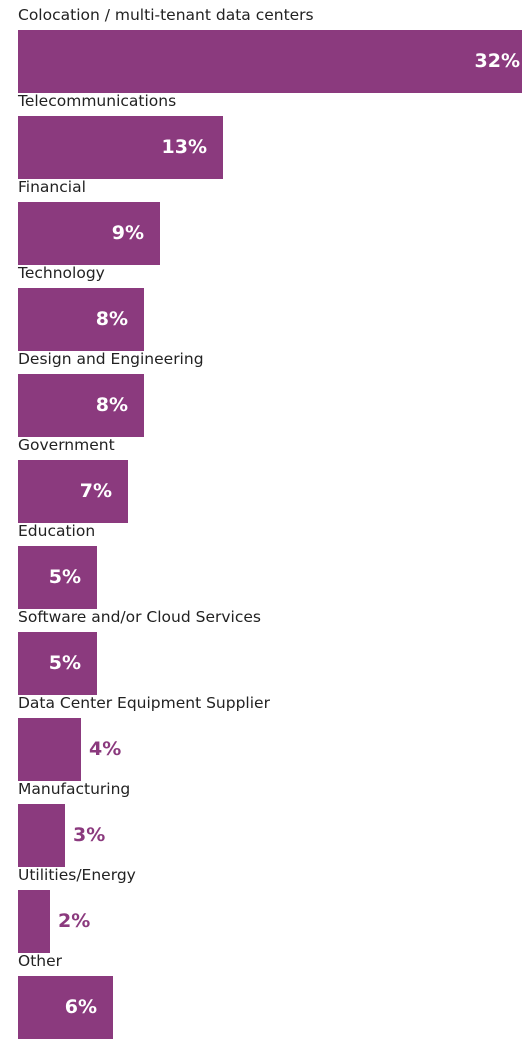 The image size is (522, 1039). Describe the element at coordinates (261, 306) in the screenshot. I see `bar-row: Technology 8%` at that location.